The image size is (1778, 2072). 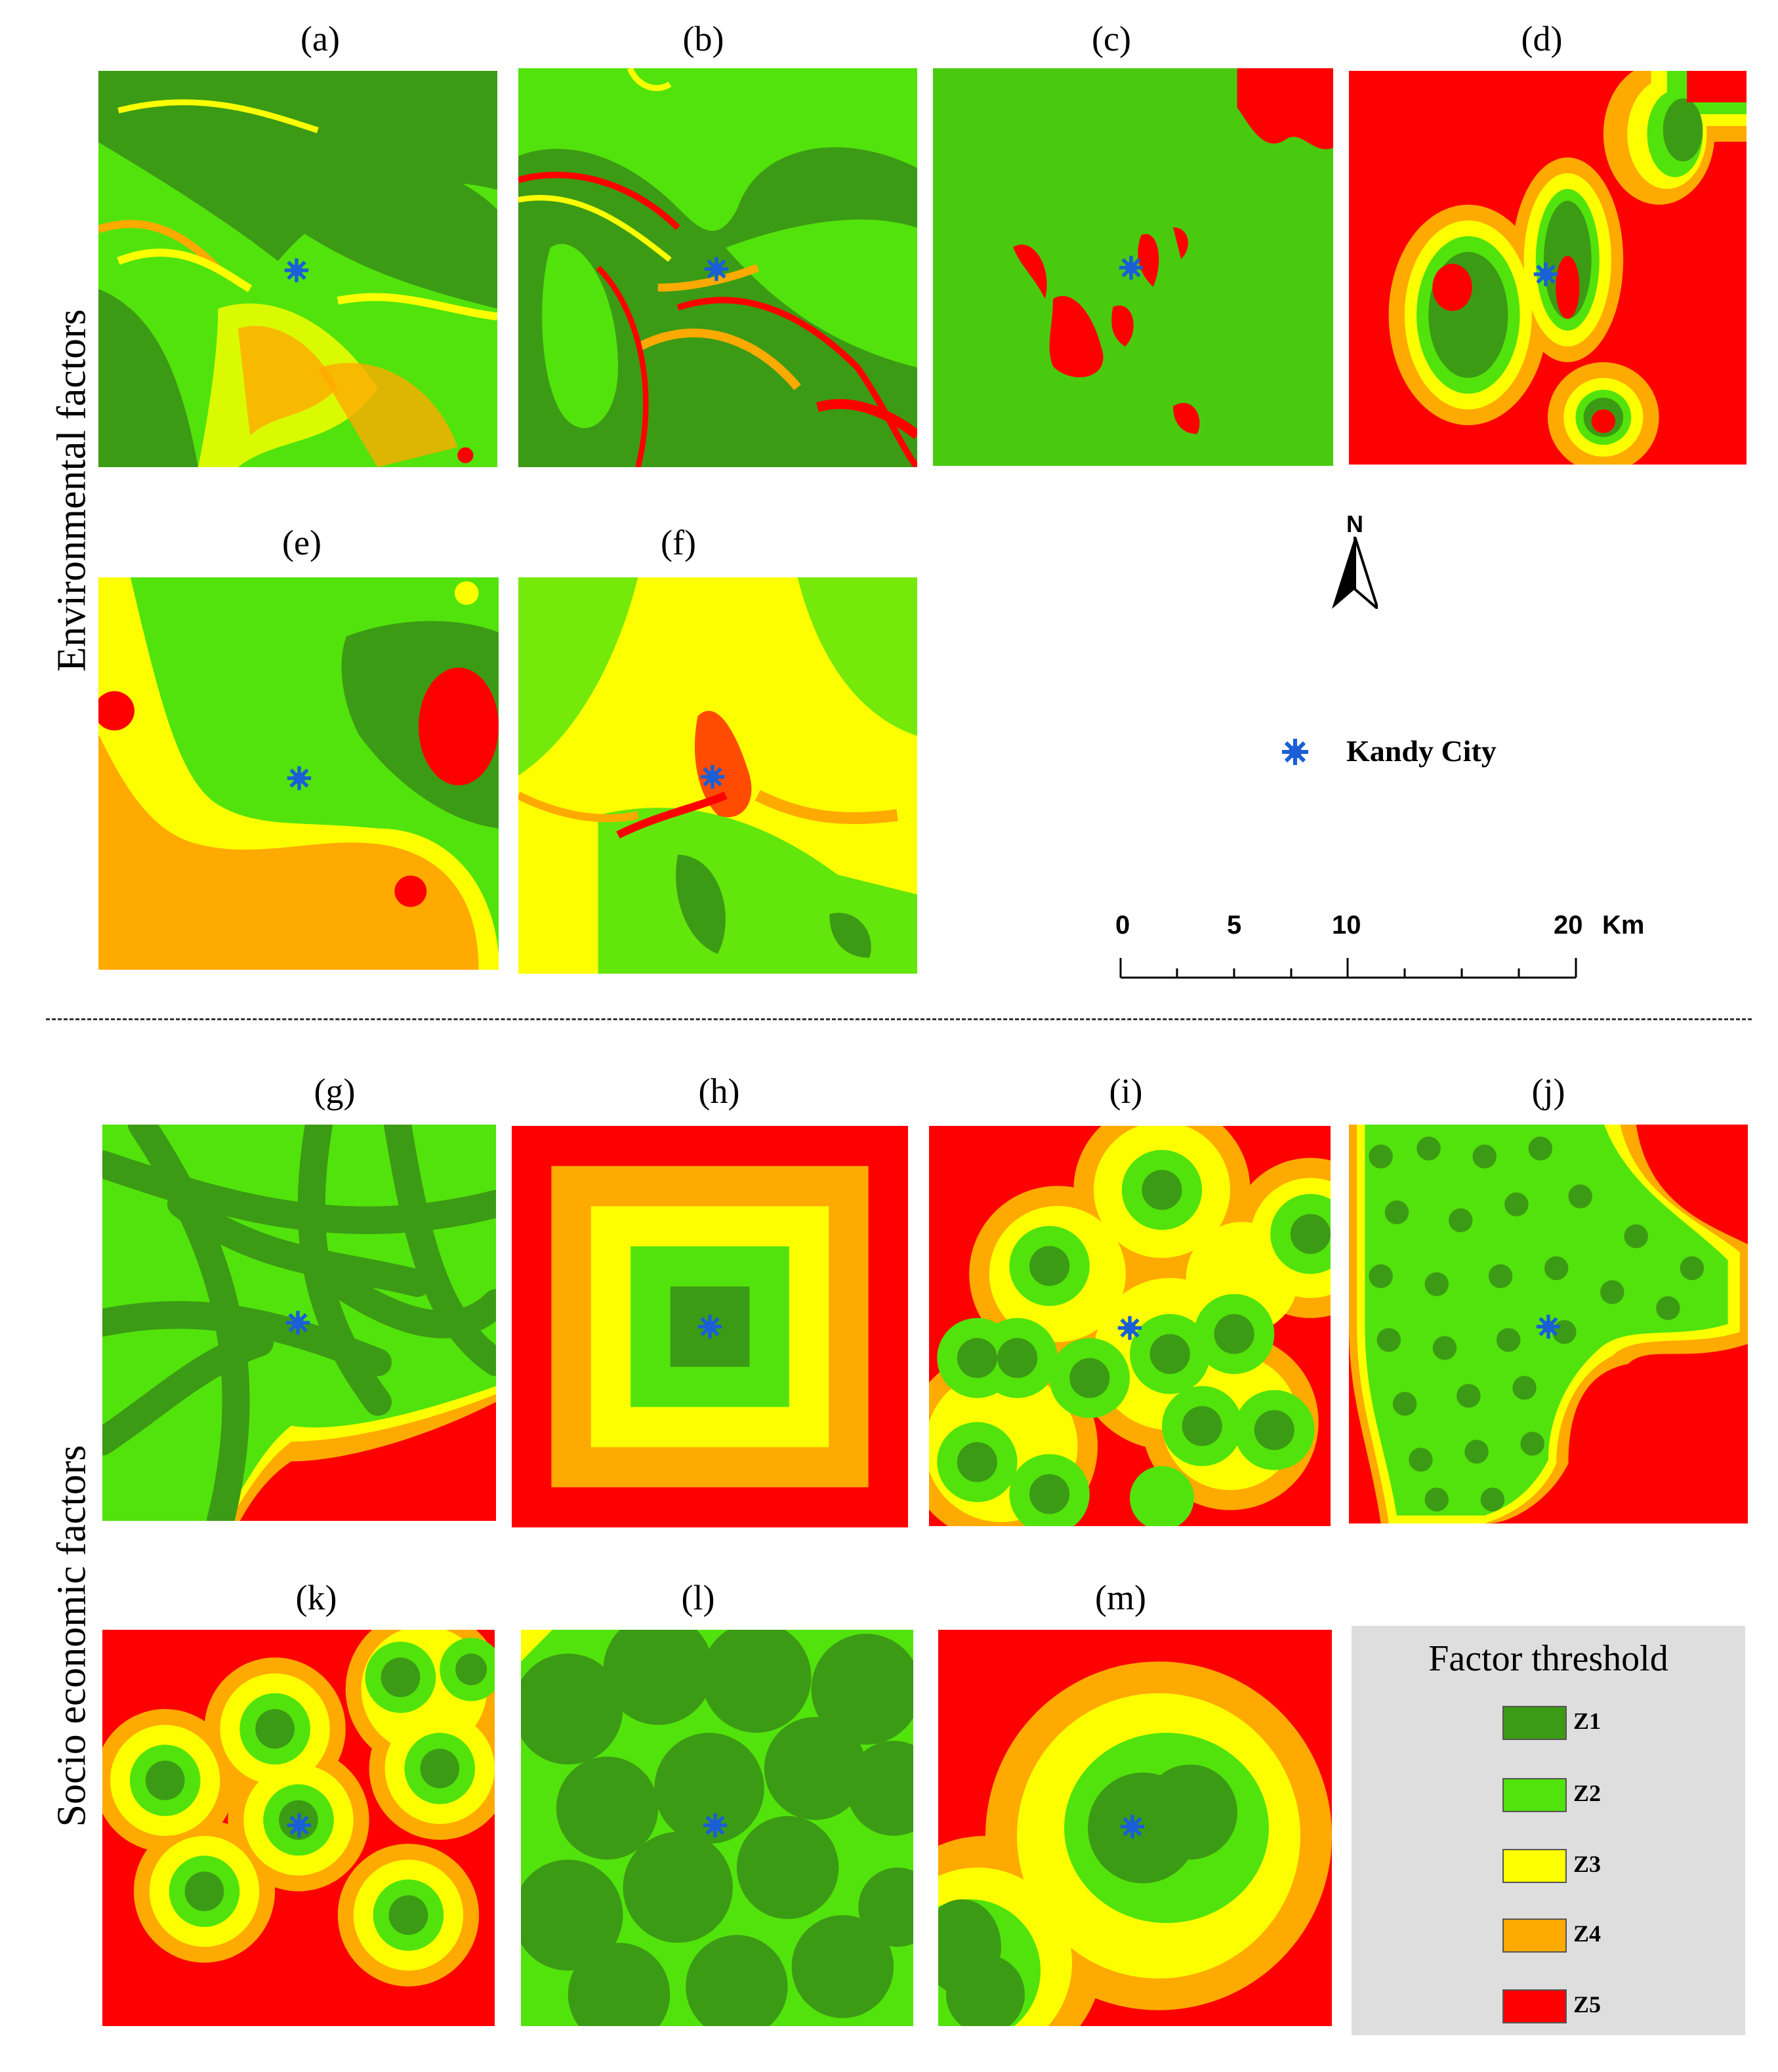 I want to click on panel-label-f: (f), so click(x=678, y=542).